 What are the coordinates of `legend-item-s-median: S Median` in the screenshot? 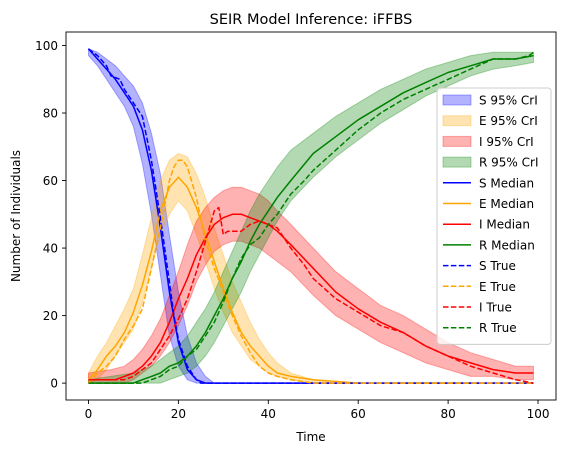 It's located at (488, 183).